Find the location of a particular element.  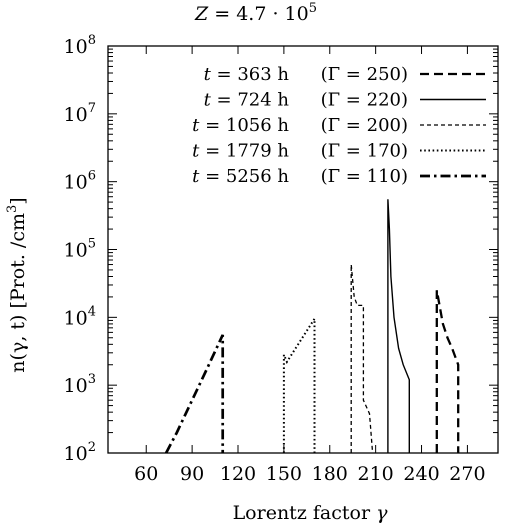

y-axis-label: n(γ, t) [Prot. /cm3] is located at coordinates (17, 284).